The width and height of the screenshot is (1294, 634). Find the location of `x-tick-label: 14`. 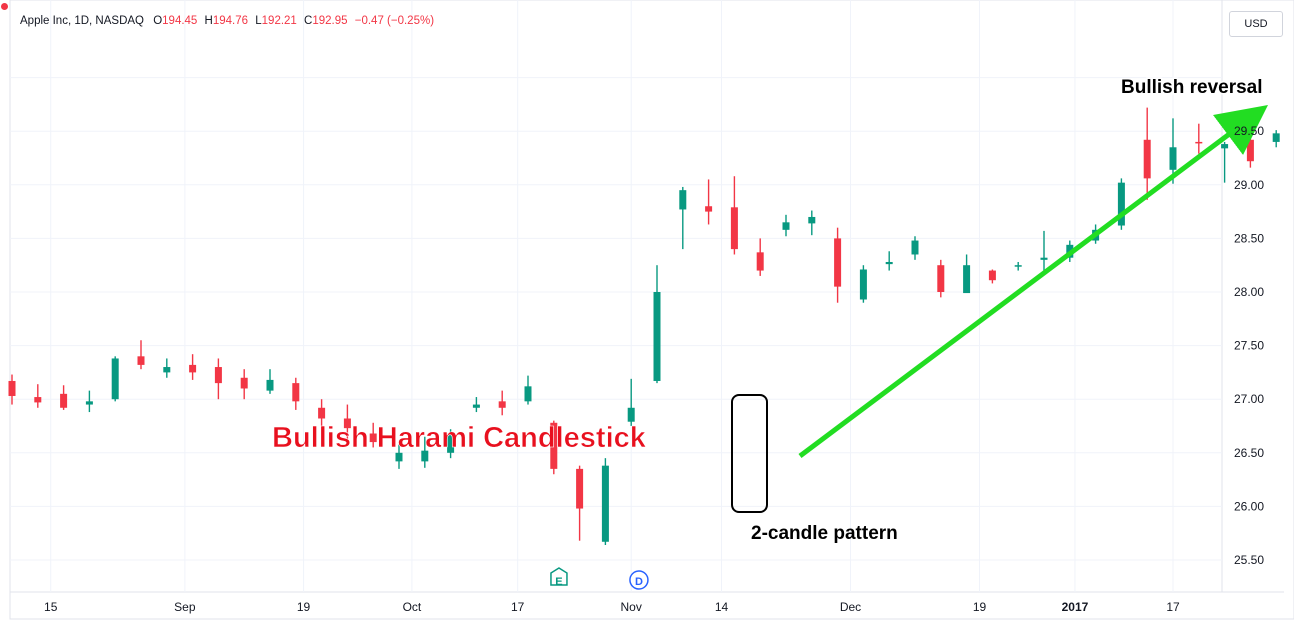

x-tick-label: 14 is located at coordinates (722, 607).